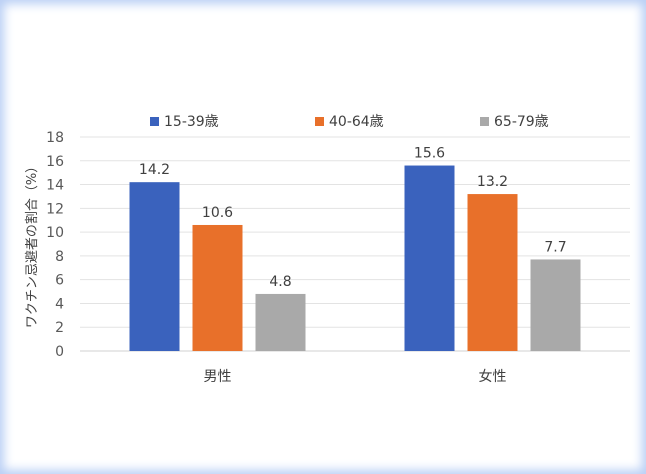 Image resolution: width=646 pixels, height=474 pixels. Describe the element at coordinates (154, 170) in the screenshot. I see `data-label: 14.2` at that location.